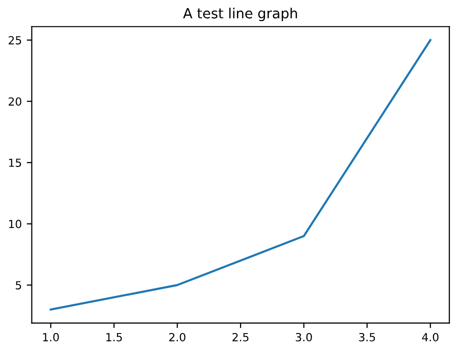 The image size is (474, 355). What do you see at coordinates (177, 337) in the screenshot?
I see `x-tick-label: 2.0` at bounding box center [177, 337].